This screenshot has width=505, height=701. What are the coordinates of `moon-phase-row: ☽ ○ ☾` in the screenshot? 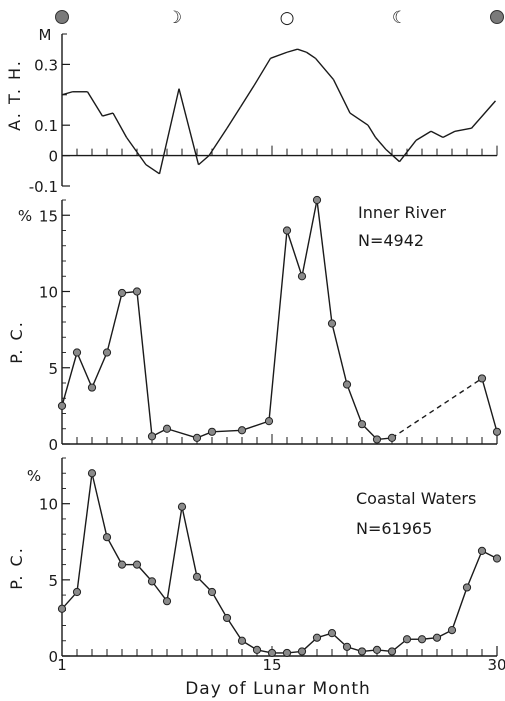 It's located at (279, 18).